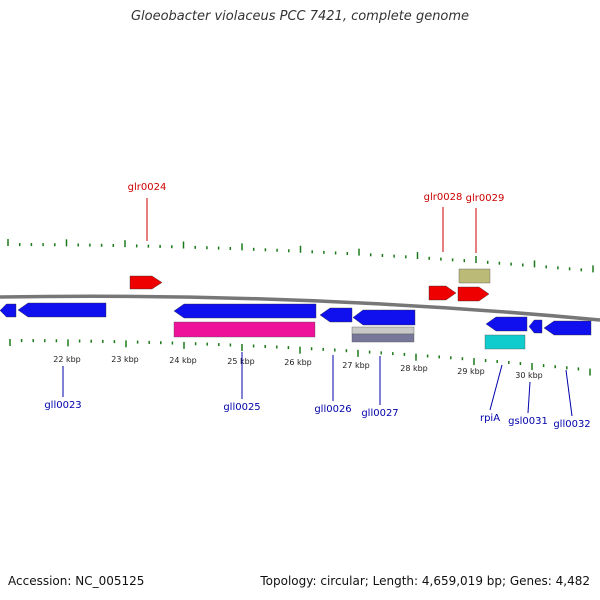 Image resolution: width=600 pixels, height=600 pixels. Describe the element at coordinates (183, 360) in the screenshot. I see `scale-label: 24 kbp` at that location.